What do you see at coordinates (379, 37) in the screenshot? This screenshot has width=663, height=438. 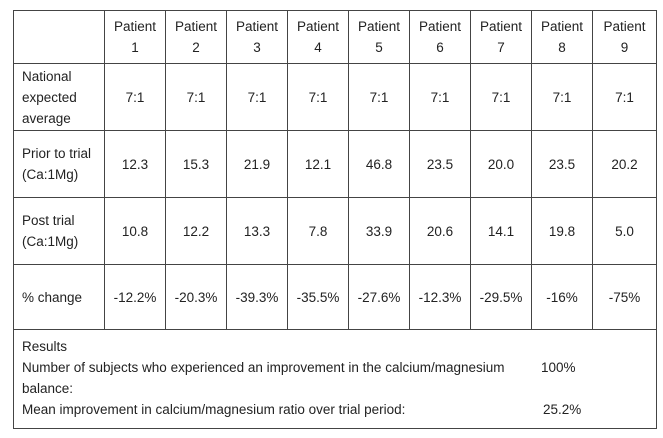 I see `column-header-patient-5: Patient 5` at bounding box center [379, 37].